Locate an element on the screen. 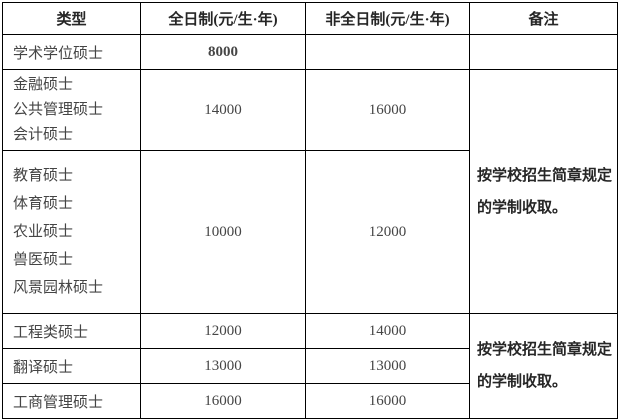 The image size is (619, 420). parttime-translation: 13000 is located at coordinates (387, 366).